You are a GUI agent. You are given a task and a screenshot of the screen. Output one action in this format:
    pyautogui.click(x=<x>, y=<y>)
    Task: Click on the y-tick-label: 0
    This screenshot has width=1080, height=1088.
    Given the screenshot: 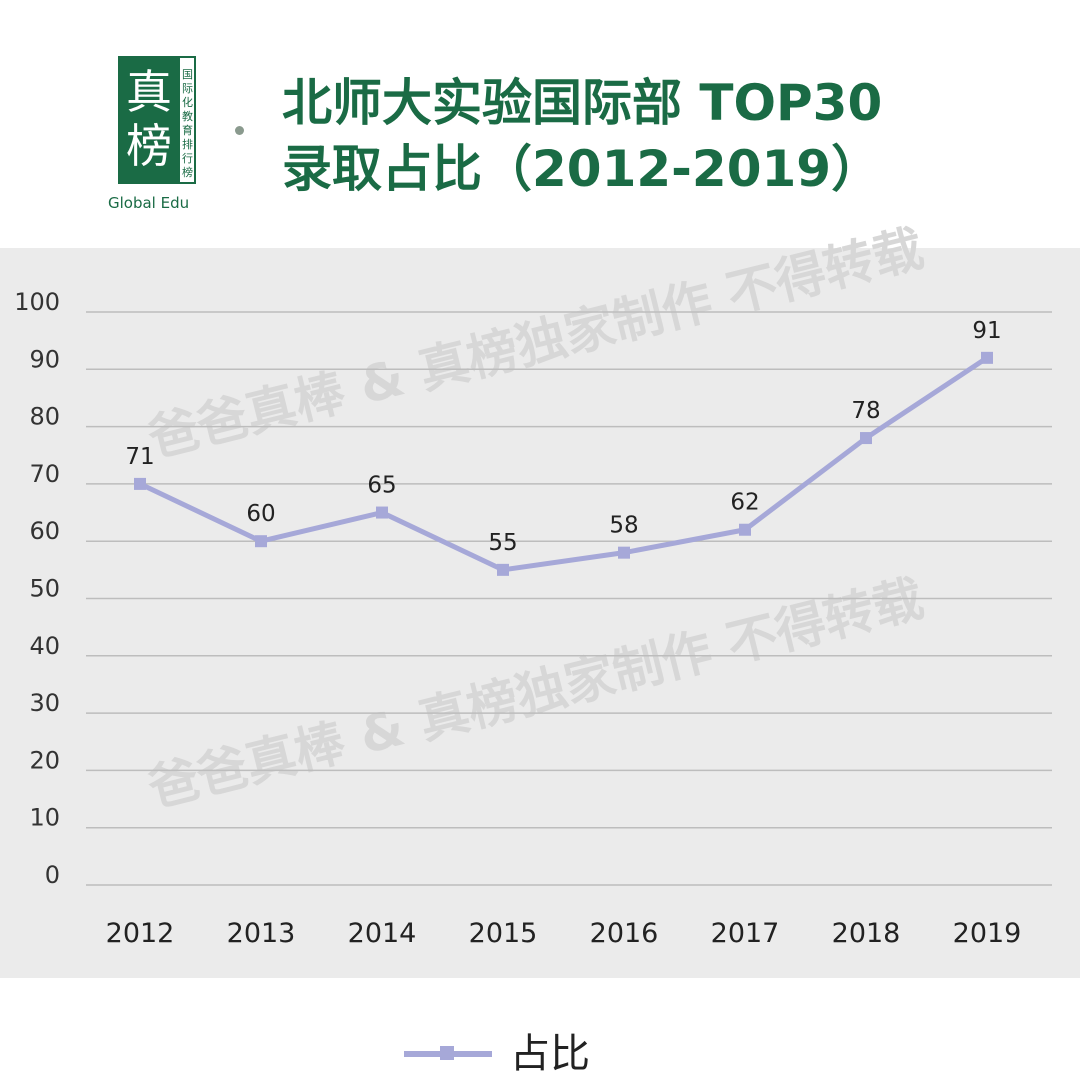 What is the action you would take?
    pyautogui.click(x=52, y=875)
    